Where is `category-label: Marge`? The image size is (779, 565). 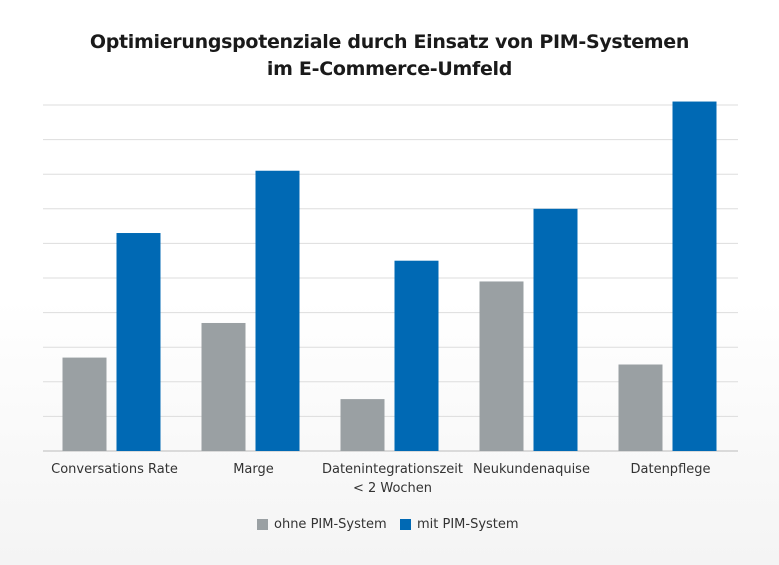
category-label: Marge is located at coordinates (253, 469).